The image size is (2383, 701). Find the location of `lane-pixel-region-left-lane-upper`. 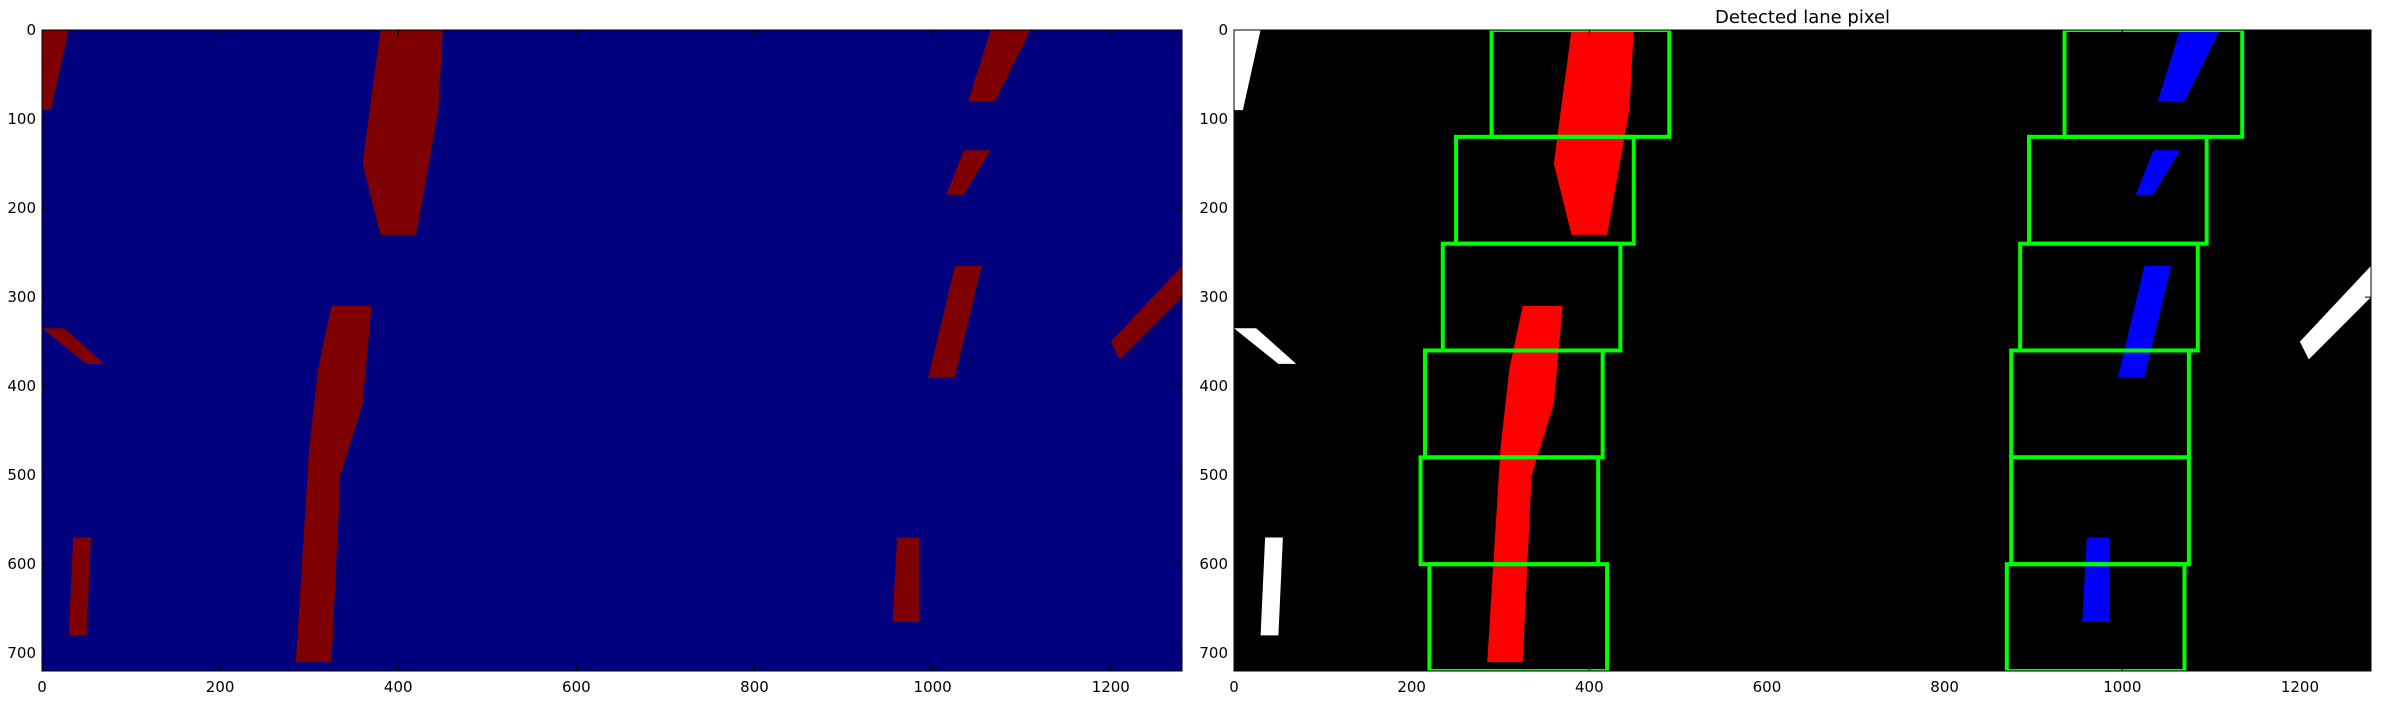

lane-pixel-region-left-lane-upper is located at coordinates (402, 132).